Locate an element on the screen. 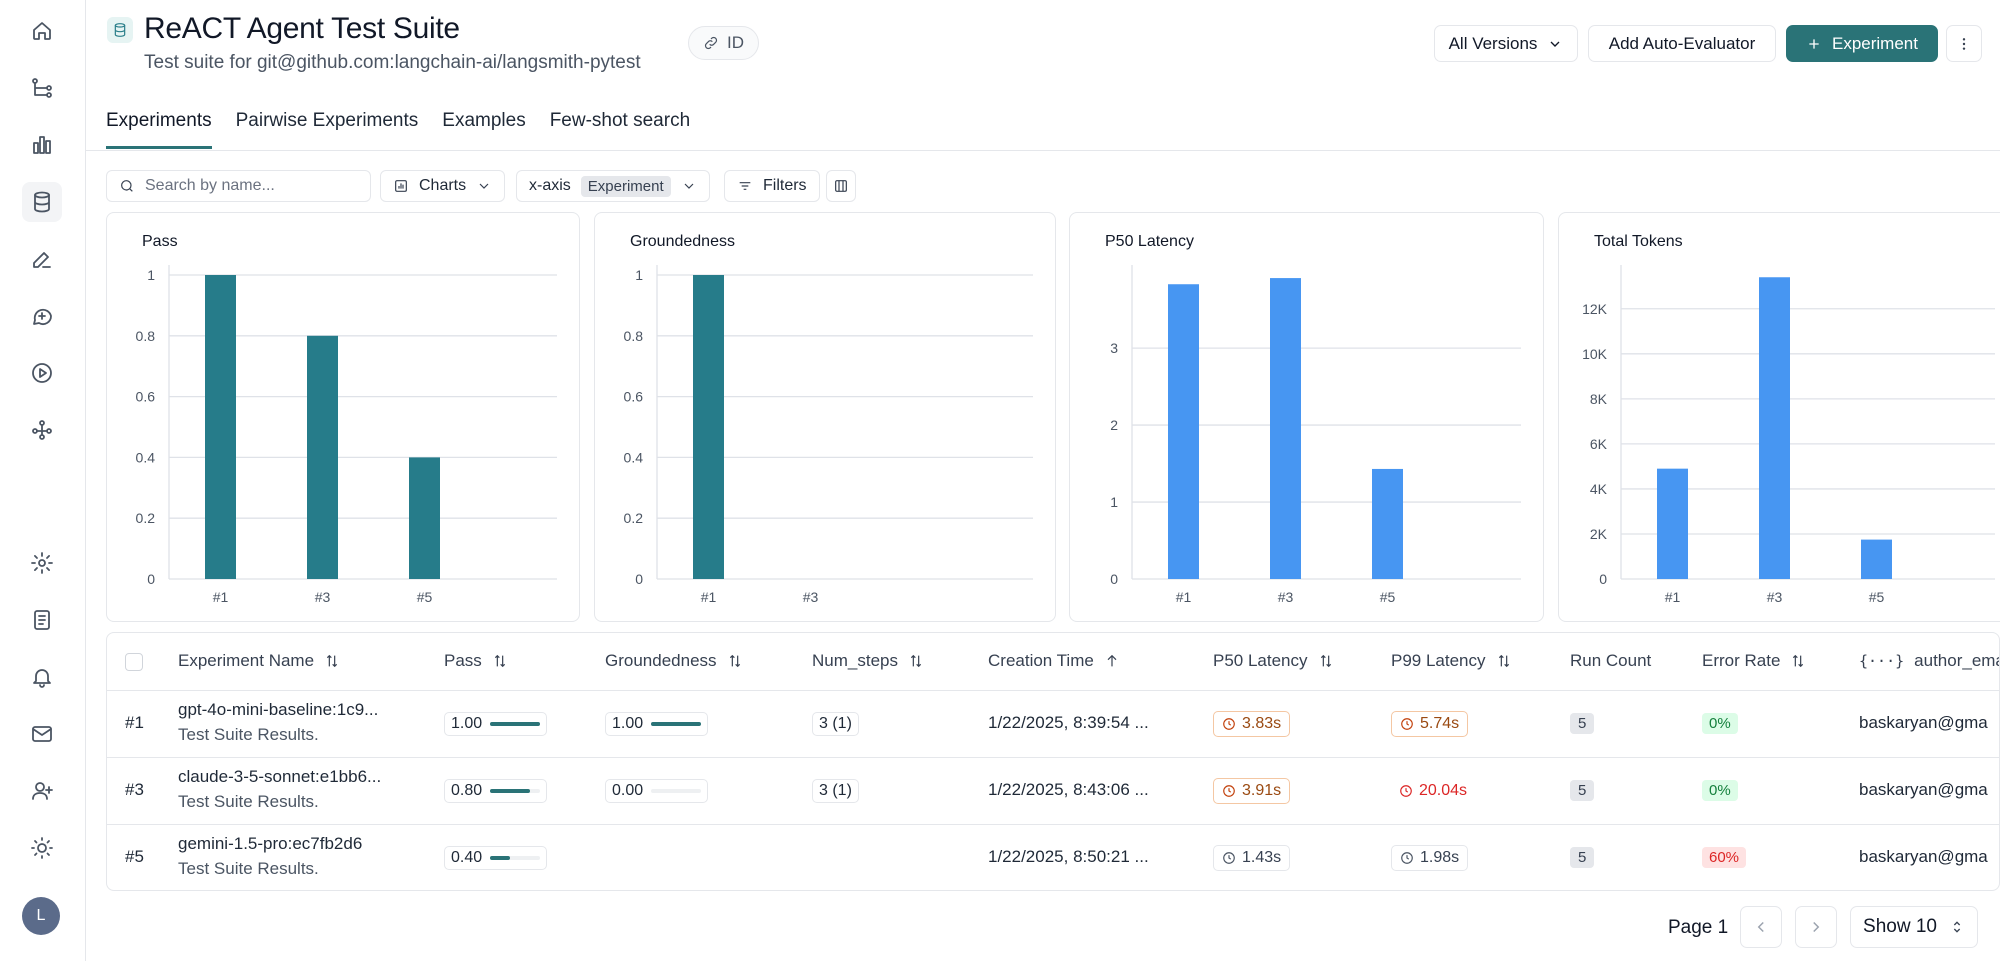 This screenshot has width=2000, height=961. col-p50-latency: P50 Latency is located at coordinates (1273, 661).